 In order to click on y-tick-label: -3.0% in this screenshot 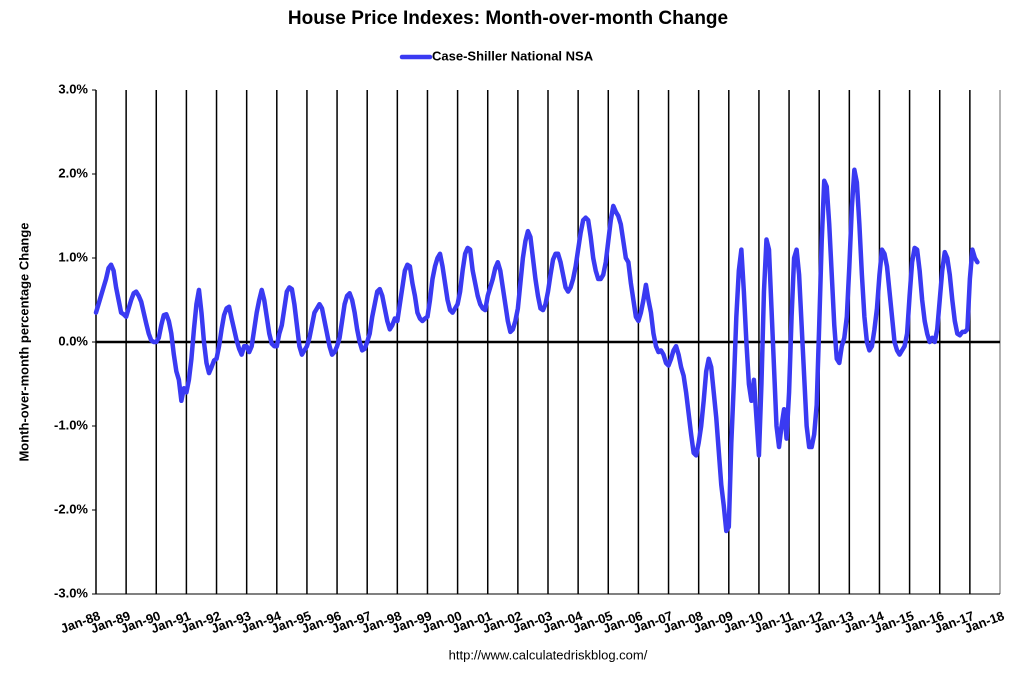, I will do `click(71, 592)`.